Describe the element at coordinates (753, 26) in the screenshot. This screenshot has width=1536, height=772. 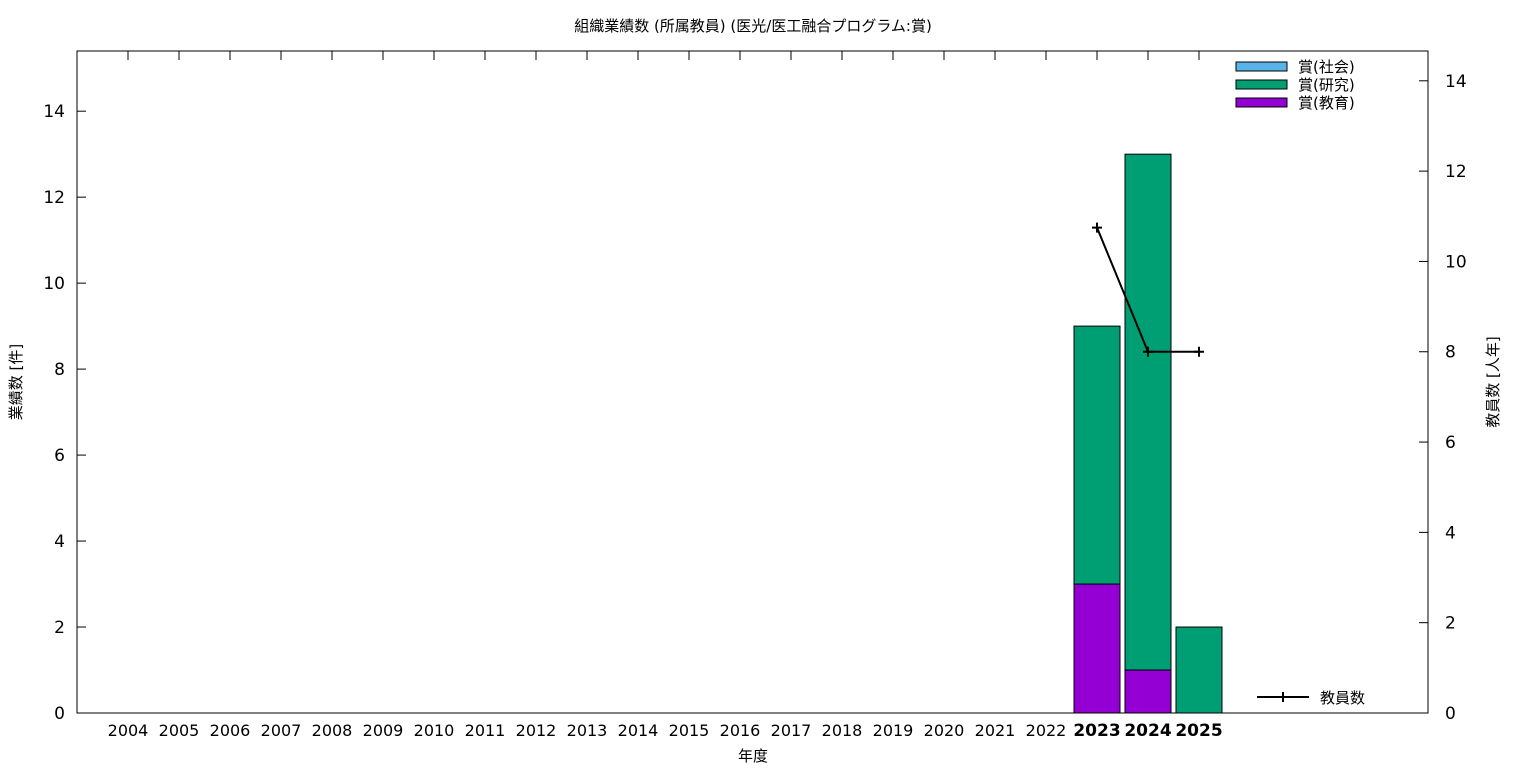
I see `chart-title: 組織業績数 (所属教員) (医光/医工融合プログラム:賞)` at that location.